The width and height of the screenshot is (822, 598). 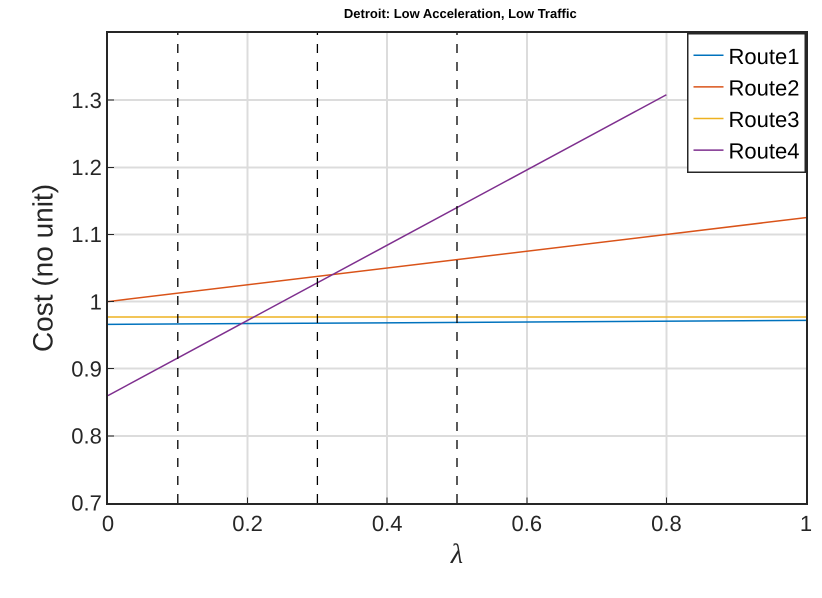 I want to click on x-tick-label: 0.8, so click(x=666, y=523).